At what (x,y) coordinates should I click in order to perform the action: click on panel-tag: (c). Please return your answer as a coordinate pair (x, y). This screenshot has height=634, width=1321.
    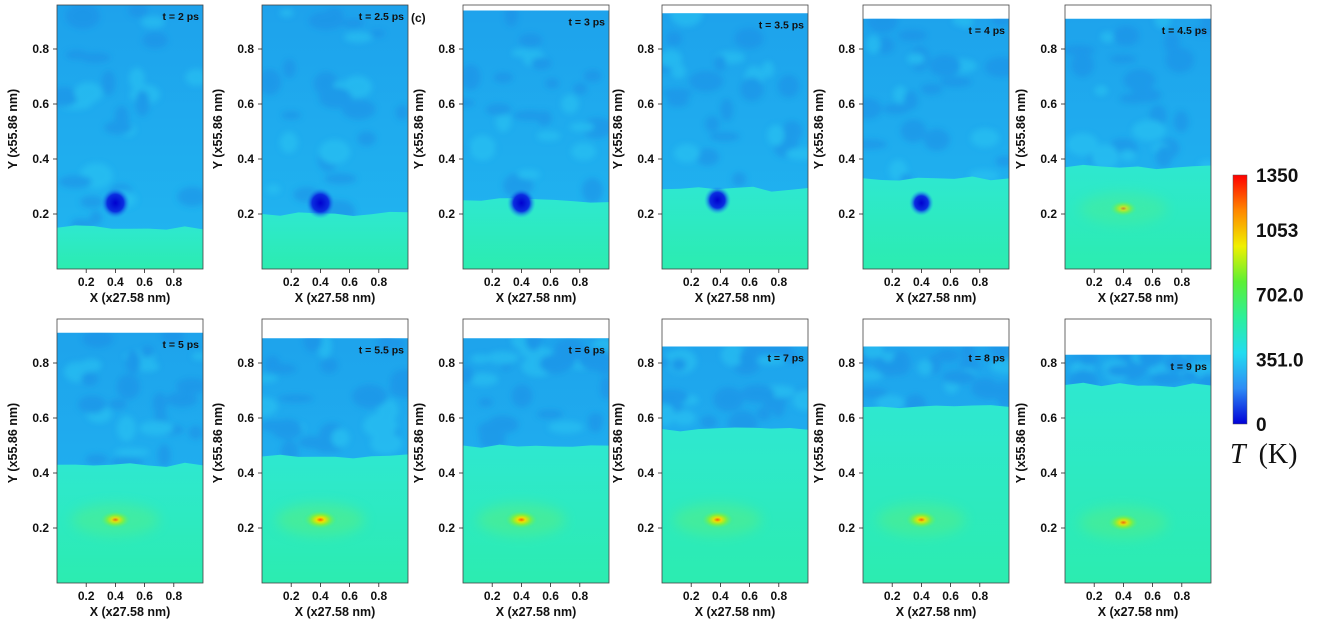
    Looking at the image, I should click on (418, 18).